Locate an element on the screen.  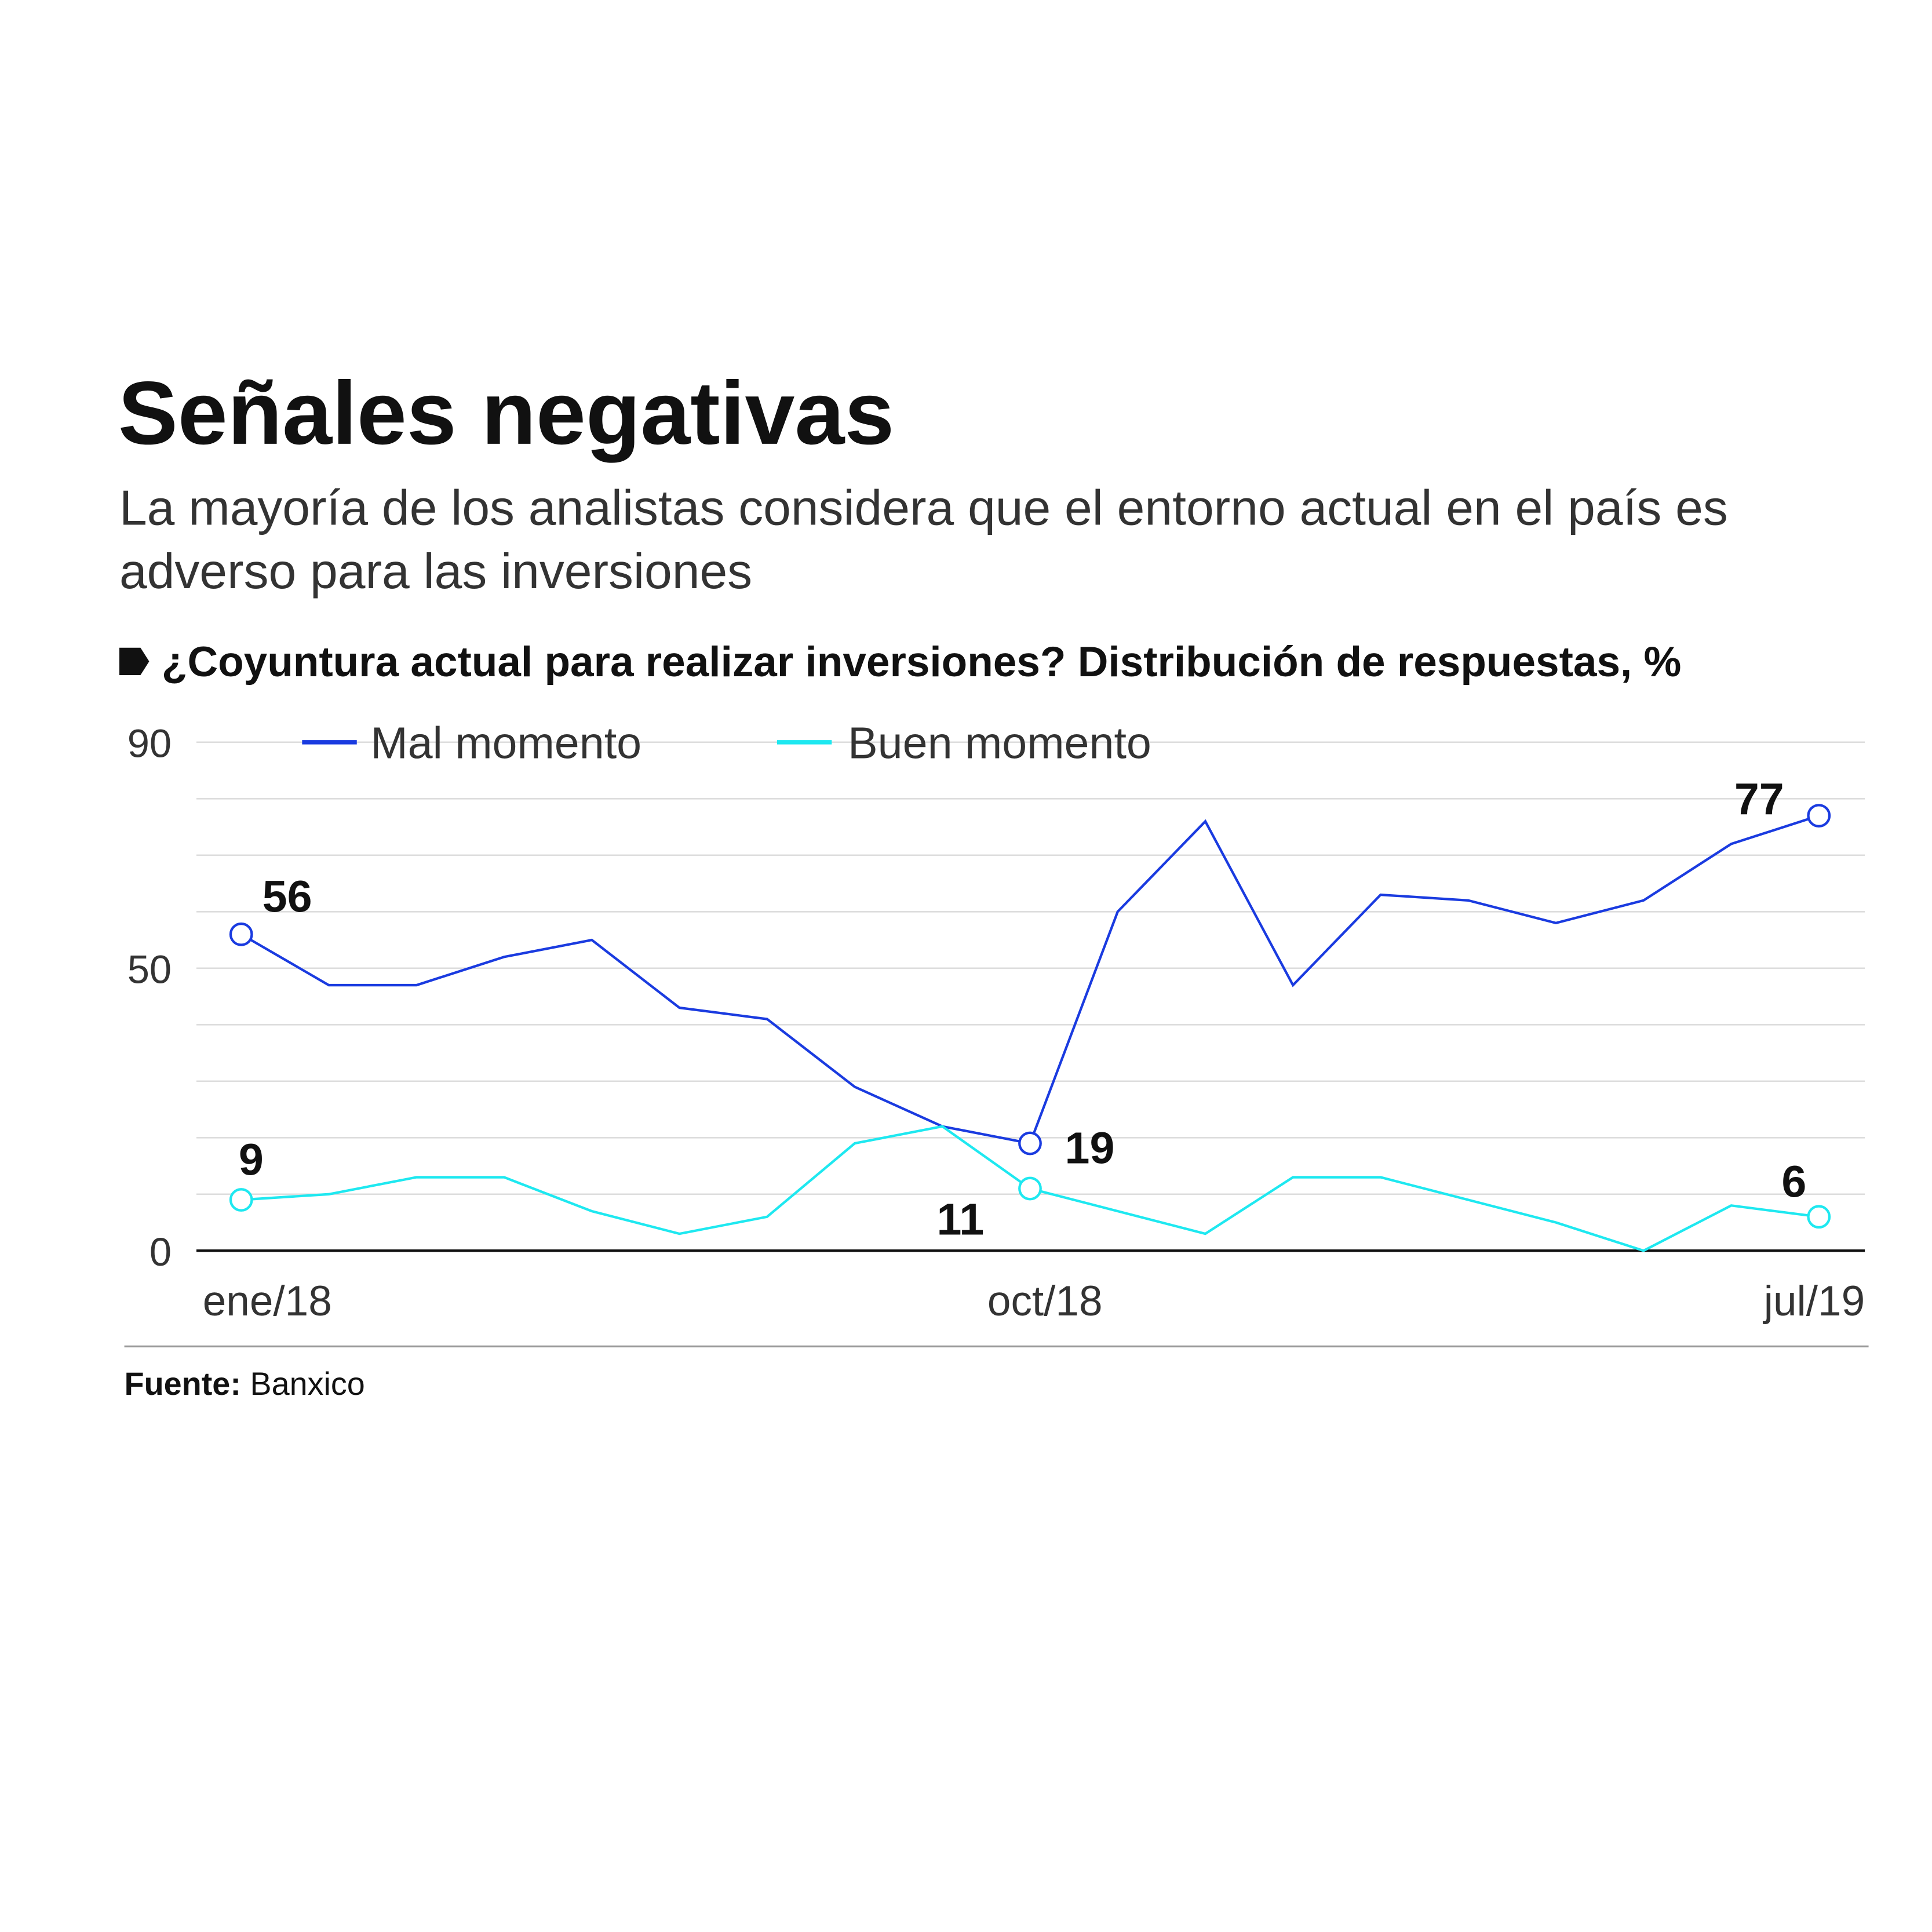
source-name: Banxico is located at coordinates (307, 1384).